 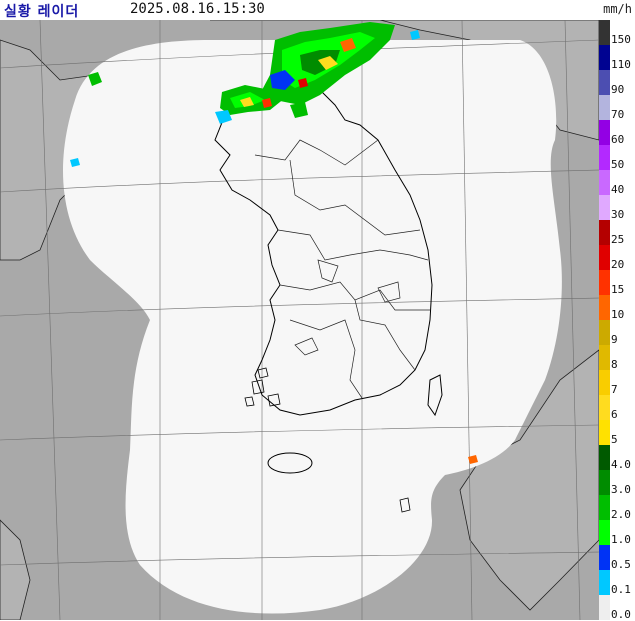 I want to click on southwest-islands, so click(x=327, y=440).